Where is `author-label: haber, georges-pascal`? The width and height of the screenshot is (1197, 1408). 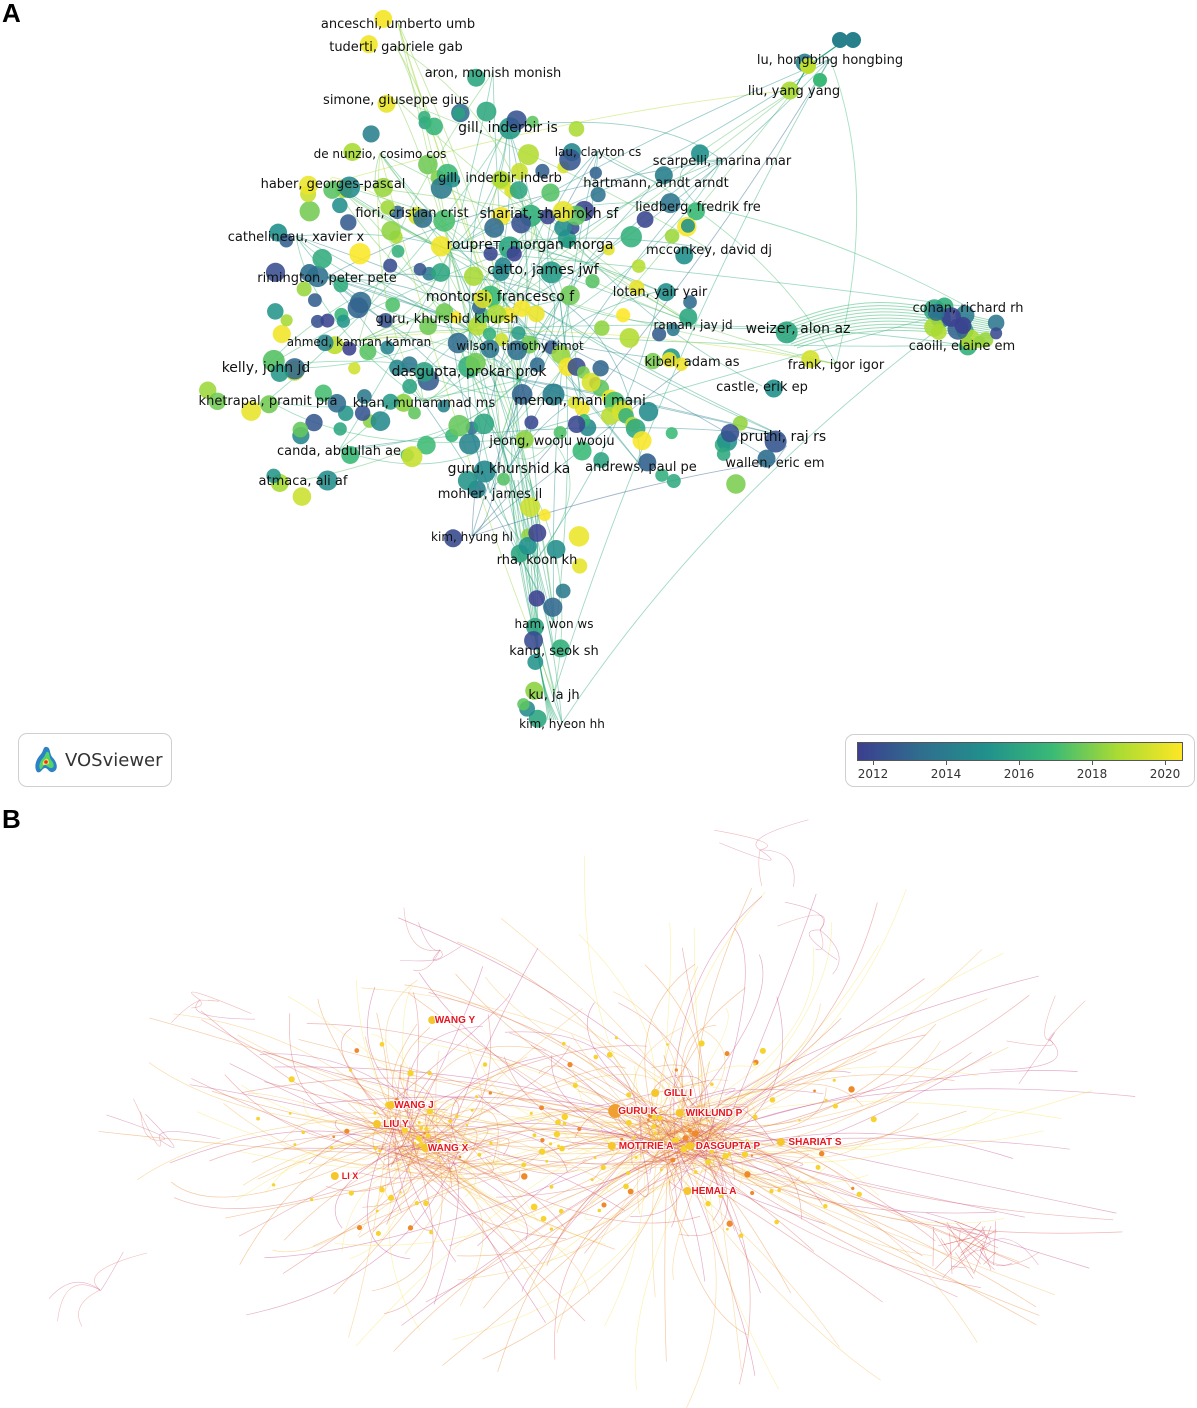 author-label: haber, georges-pascal is located at coordinates (333, 184).